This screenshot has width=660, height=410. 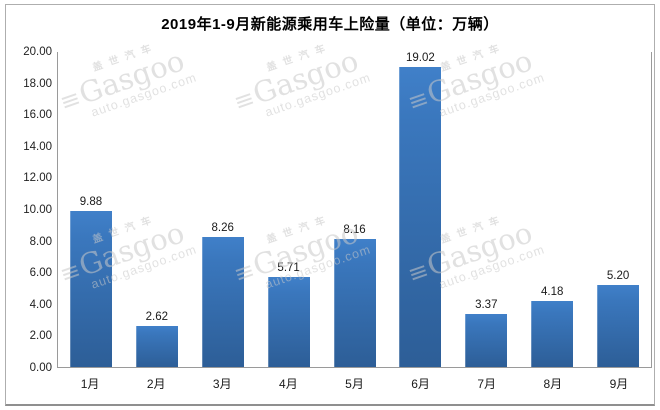 What do you see at coordinates (37, 115) in the screenshot?
I see `y-tick-label: 16.00` at bounding box center [37, 115].